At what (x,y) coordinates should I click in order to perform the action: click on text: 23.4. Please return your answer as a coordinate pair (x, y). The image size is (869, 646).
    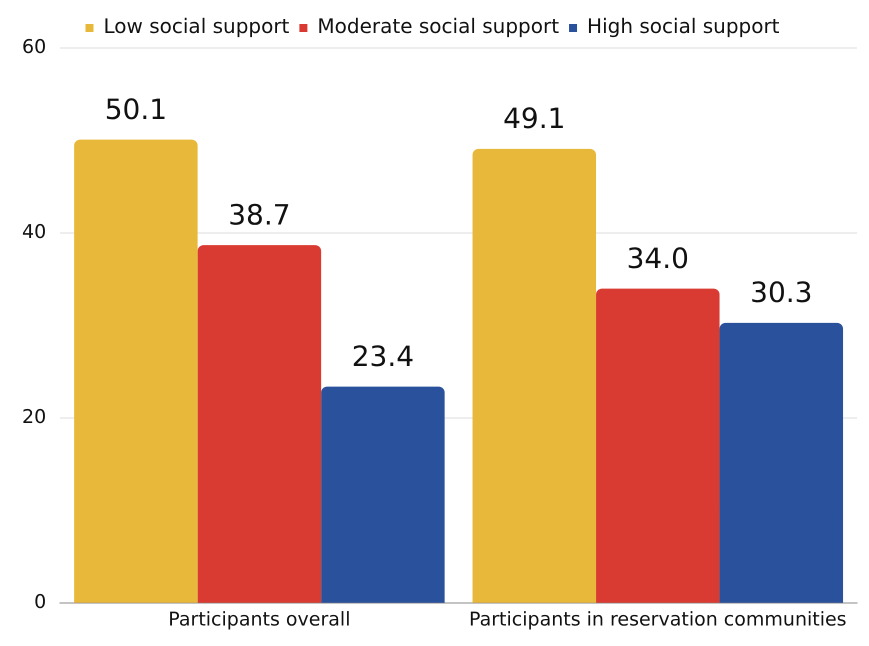
    Looking at the image, I should click on (383, 356).